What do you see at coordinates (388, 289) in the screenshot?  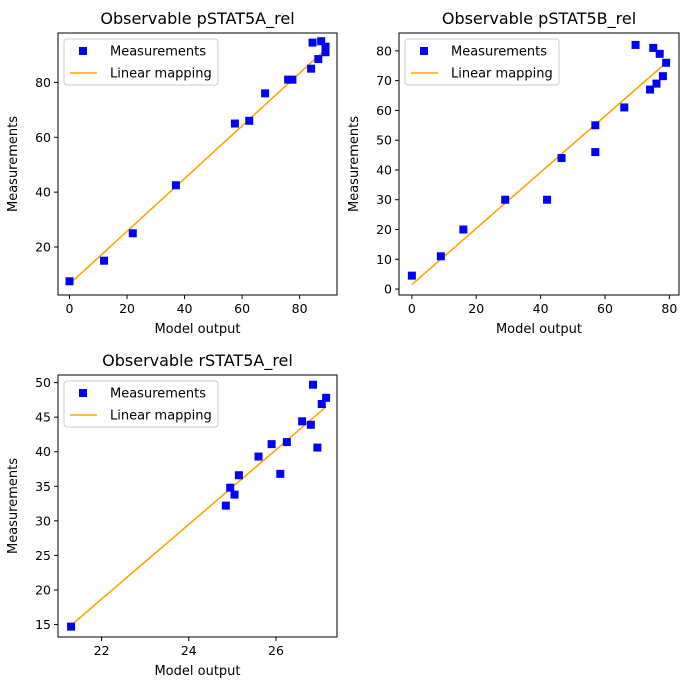 I see `y-tick-label: 0` at bounding box center [388, 289].